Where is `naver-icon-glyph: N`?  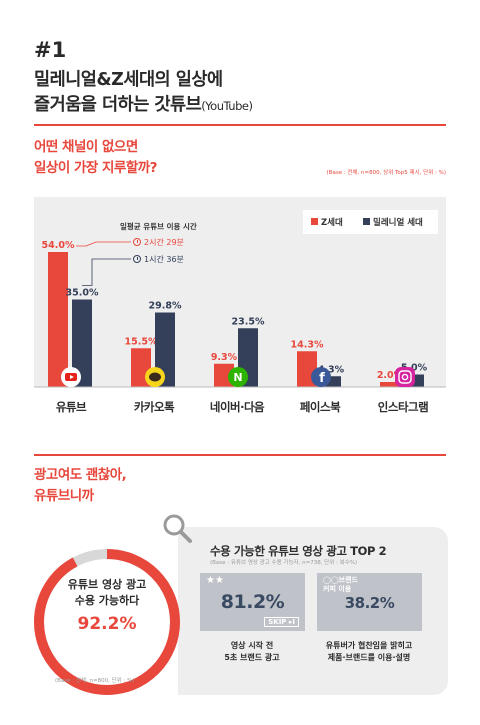
naver-icon-glyph: N is located at coordinates (237, 377).